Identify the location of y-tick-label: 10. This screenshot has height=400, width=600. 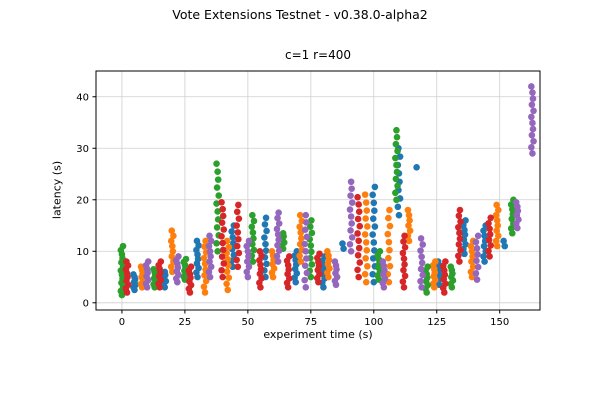
(82, 252).